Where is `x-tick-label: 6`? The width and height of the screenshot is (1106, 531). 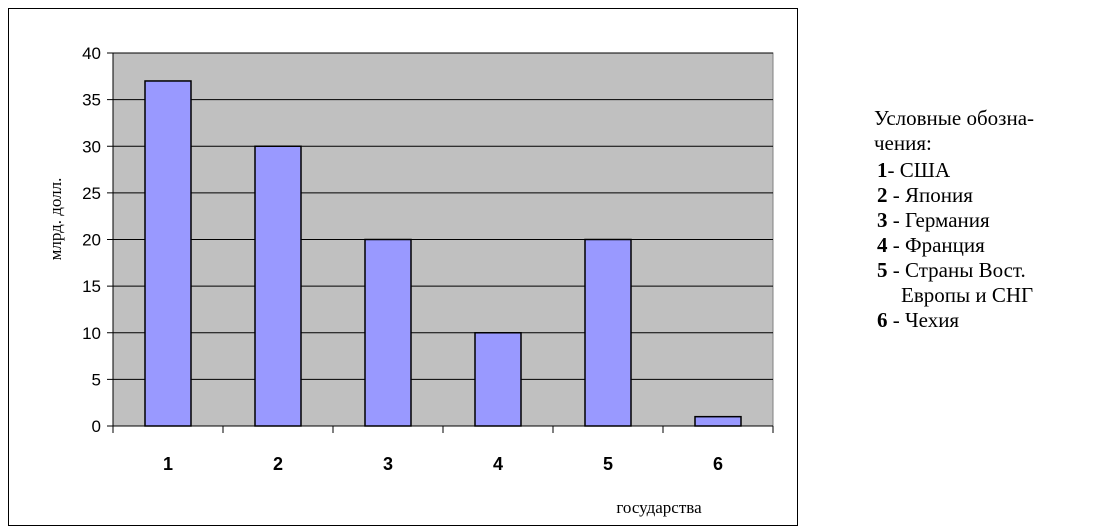
x-tick-label: 6 is located at coordinates (718, 464).